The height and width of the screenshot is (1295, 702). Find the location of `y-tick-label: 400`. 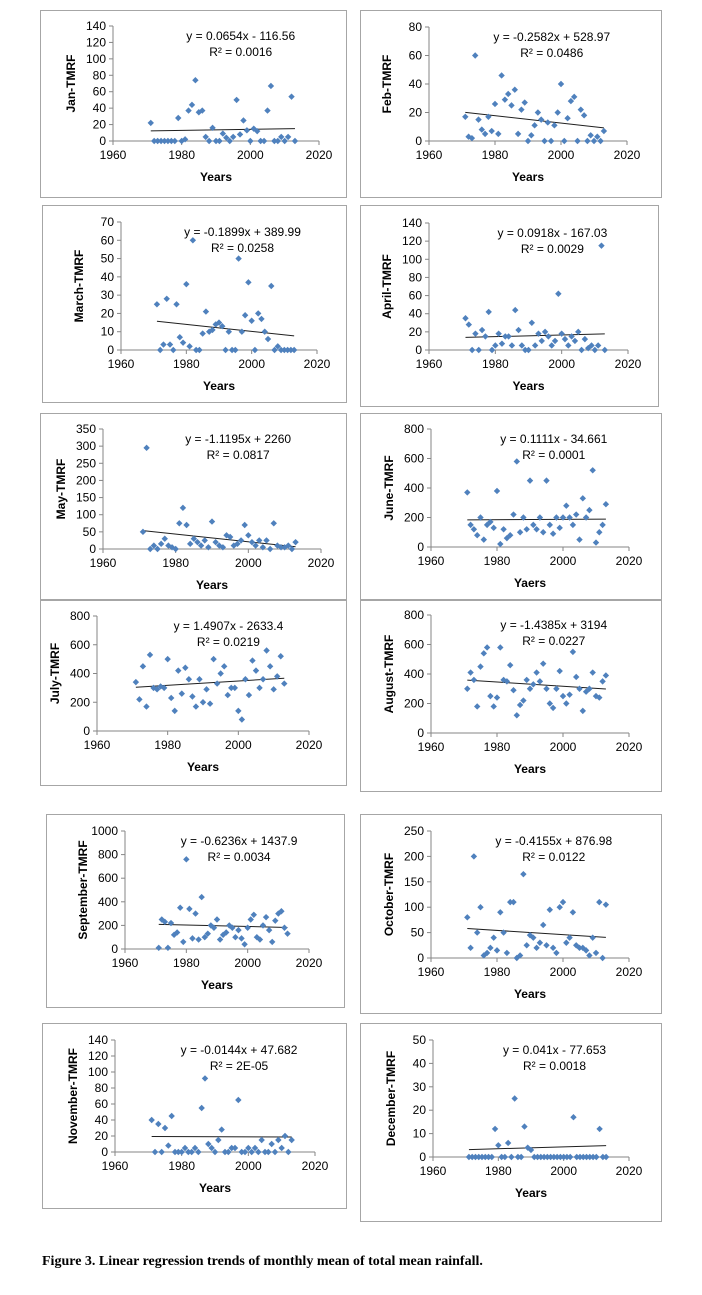

y-tick-label: 400 is located at coordinates (414, 488).